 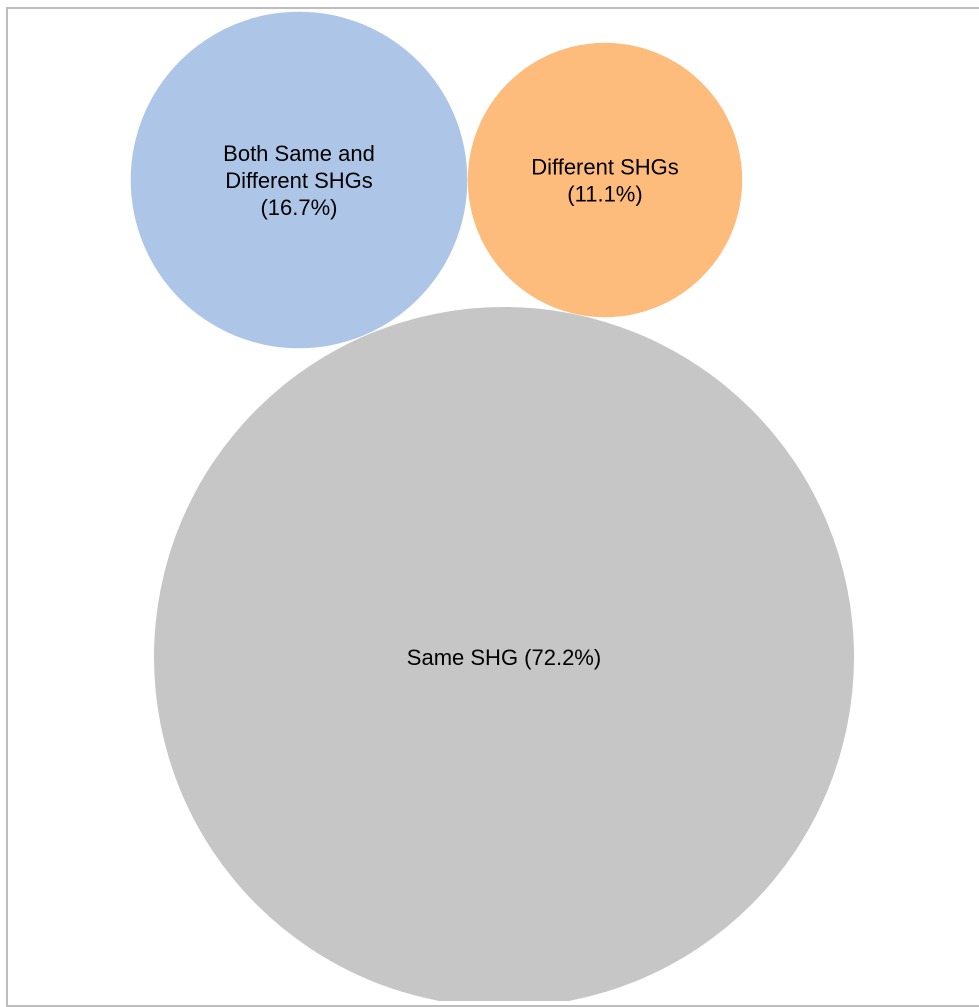 What do you see at coordinates (504, 657) in the screenshot?
I see `bubble-label-same-shg-line-1: Same SHG (72.2%)` at bounding box center [504, 657].